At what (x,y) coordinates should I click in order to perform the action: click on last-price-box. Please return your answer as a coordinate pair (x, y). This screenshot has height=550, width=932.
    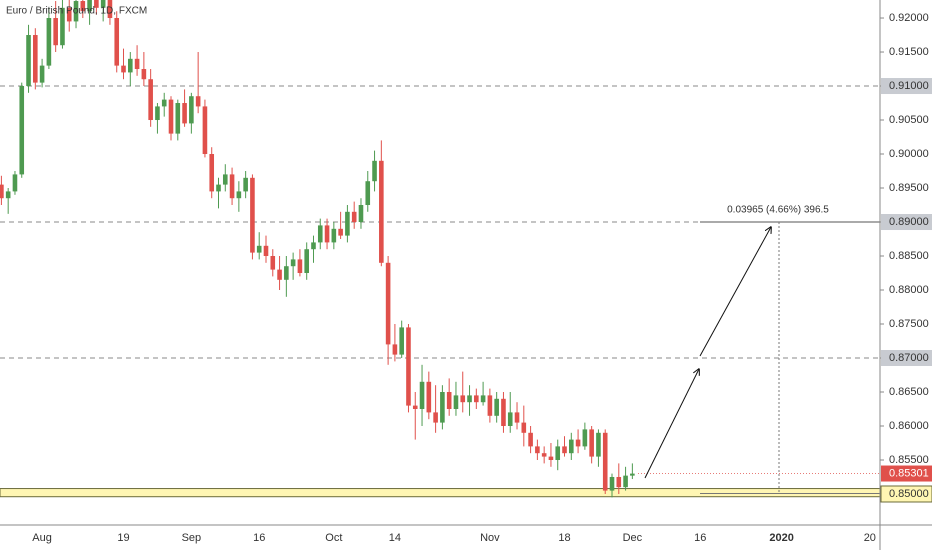
    Looking at the image, I should click on (906, 473).